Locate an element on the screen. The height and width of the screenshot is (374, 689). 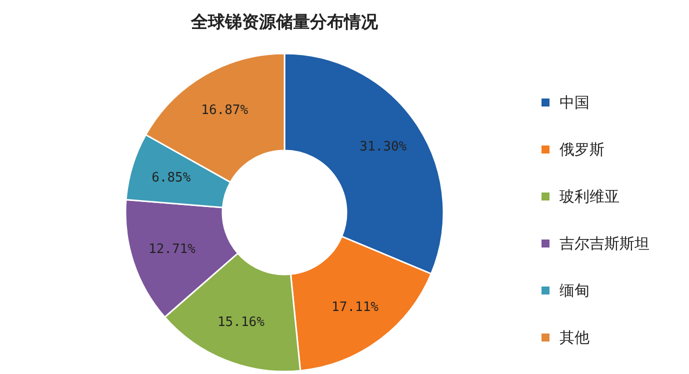
legend-label: 吉尔吉斯斯坦 is located at coordinates (605, 243).